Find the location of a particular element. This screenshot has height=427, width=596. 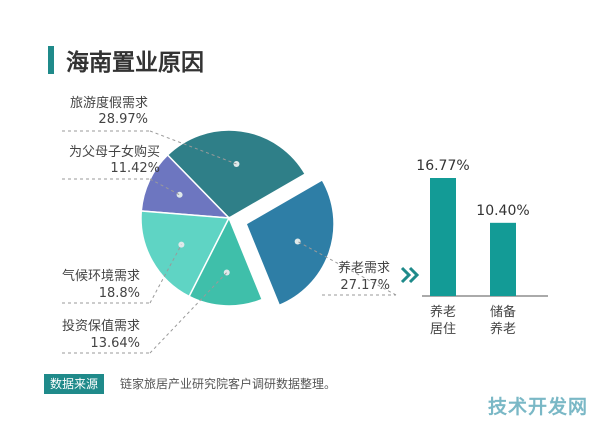

pie-value-climate: 18.8% is located at coordinates (119, 293).